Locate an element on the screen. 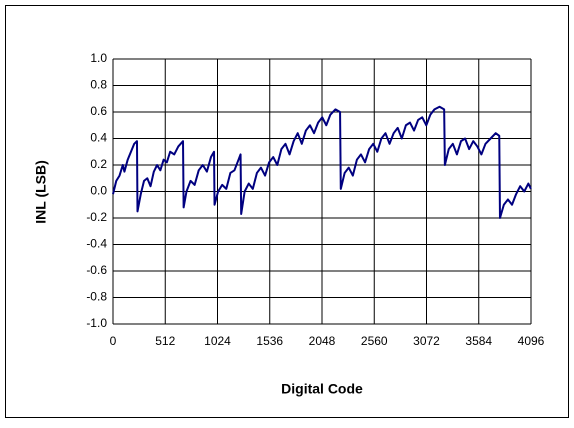 The height and width of the screenshot is (428, 574). x-tick-label: 0 is located at coordinates (113, 341).